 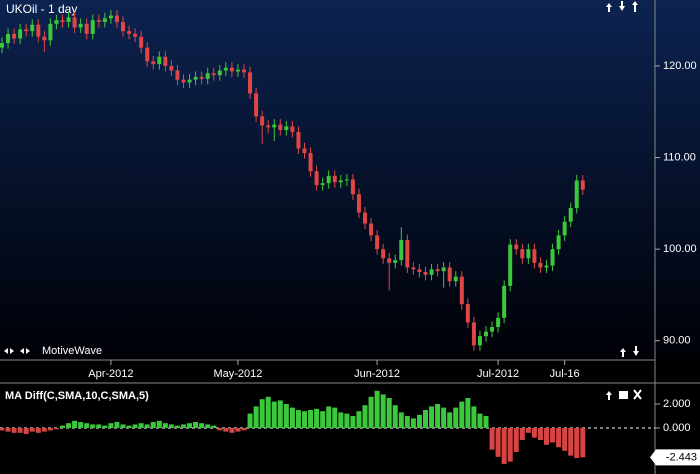 I want to click on x-tick-label: Jun-2012, so click(x=377, y=374).